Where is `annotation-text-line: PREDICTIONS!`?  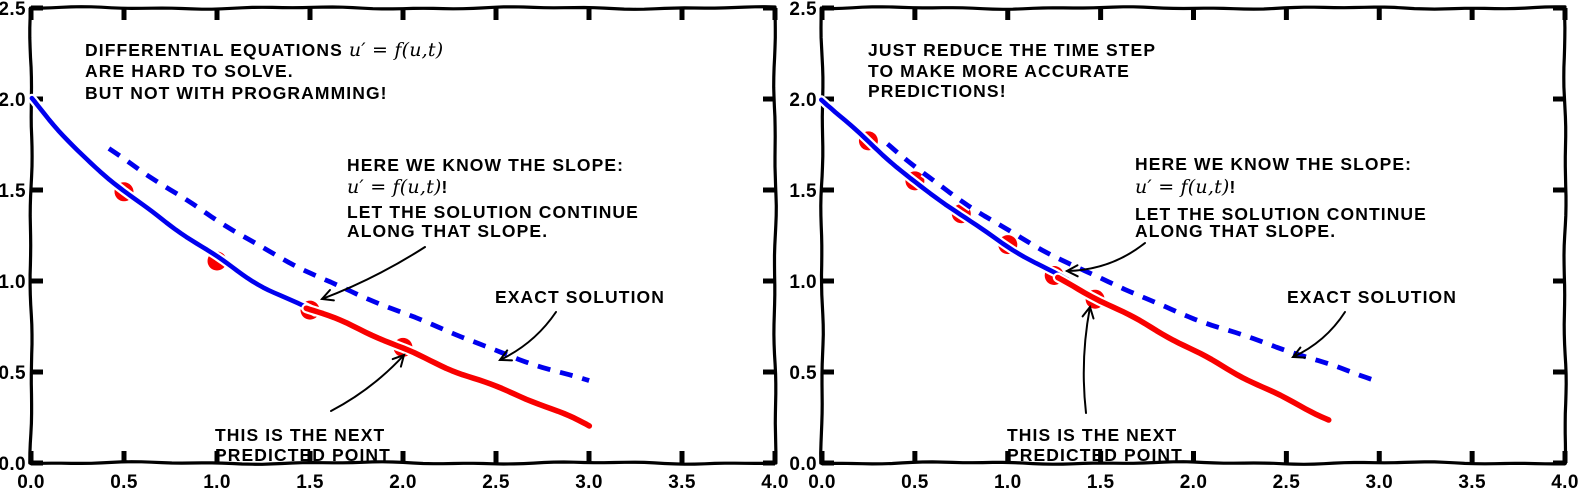 annotation-text-line: PREDICTIONS! is located at coordinates (937, 91).